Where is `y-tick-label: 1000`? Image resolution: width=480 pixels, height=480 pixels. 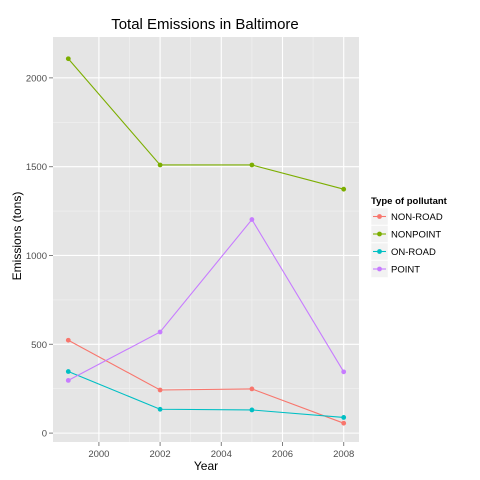
y-tick-label: 1000 is located at coordinates (36, 256).